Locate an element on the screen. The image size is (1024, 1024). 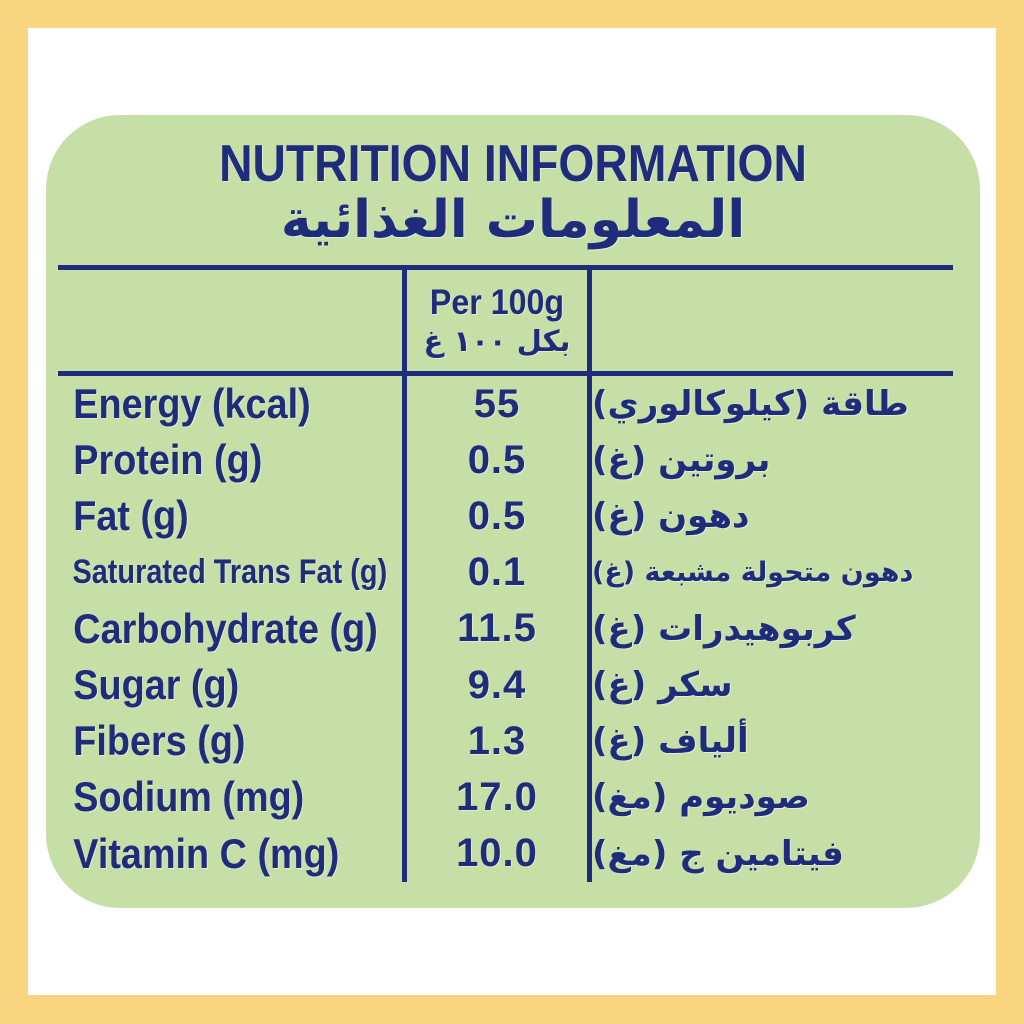
nutrient-name-english: Protein (g) is located at coordinates (168, 460).